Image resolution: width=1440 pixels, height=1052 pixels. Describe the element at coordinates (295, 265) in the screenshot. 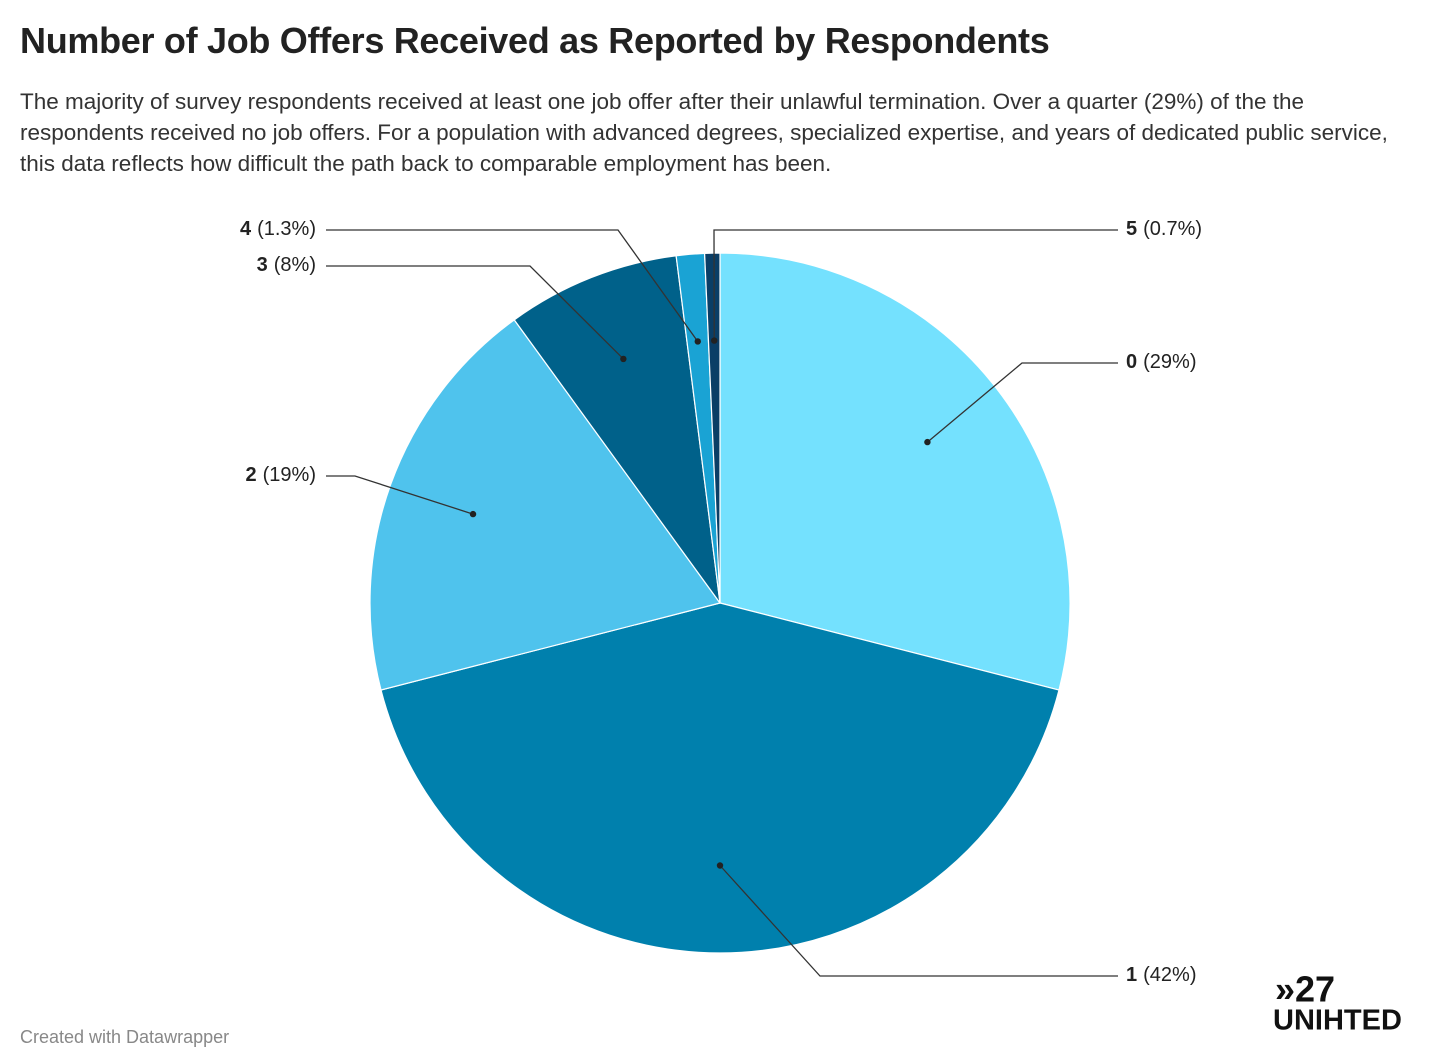

I see `slice-value-label: (8%)` at that location.